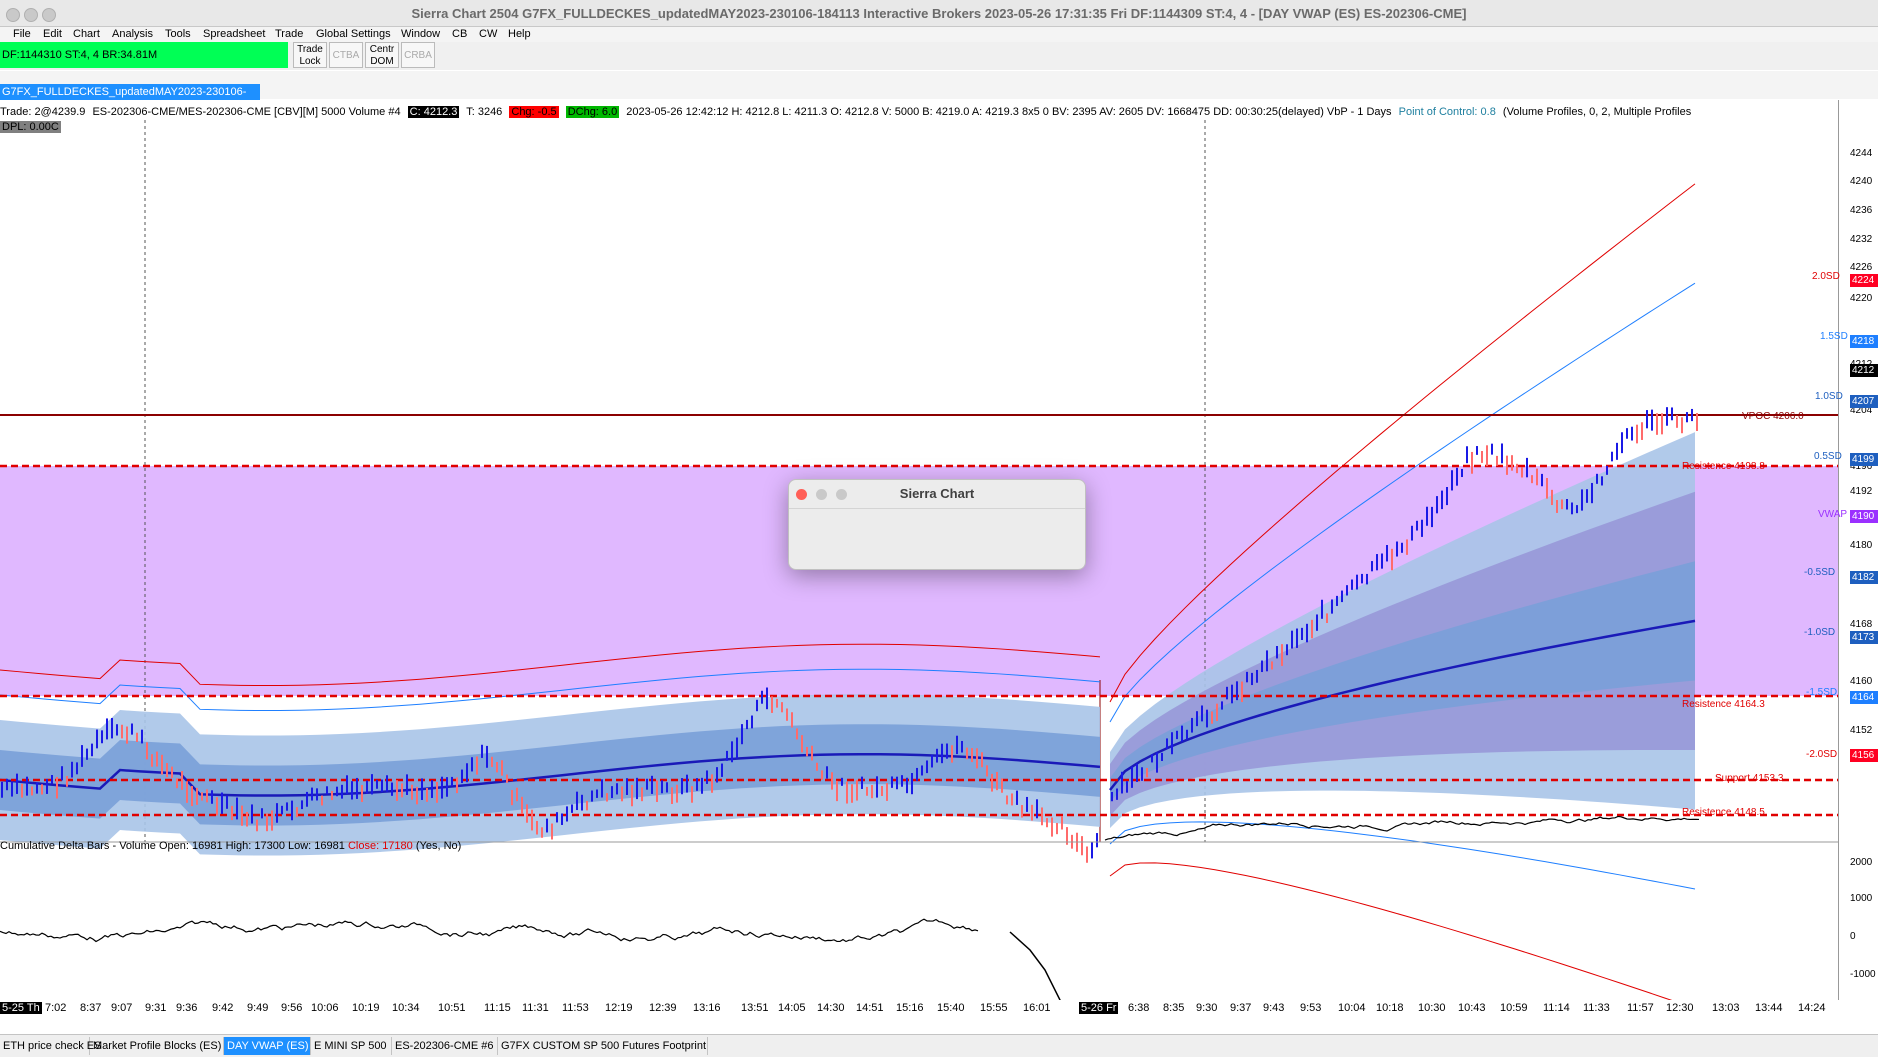  Describe the element at coordinates (353, 34) in the screenshot. I see `menu-global-settings: Global Settings` at that location.